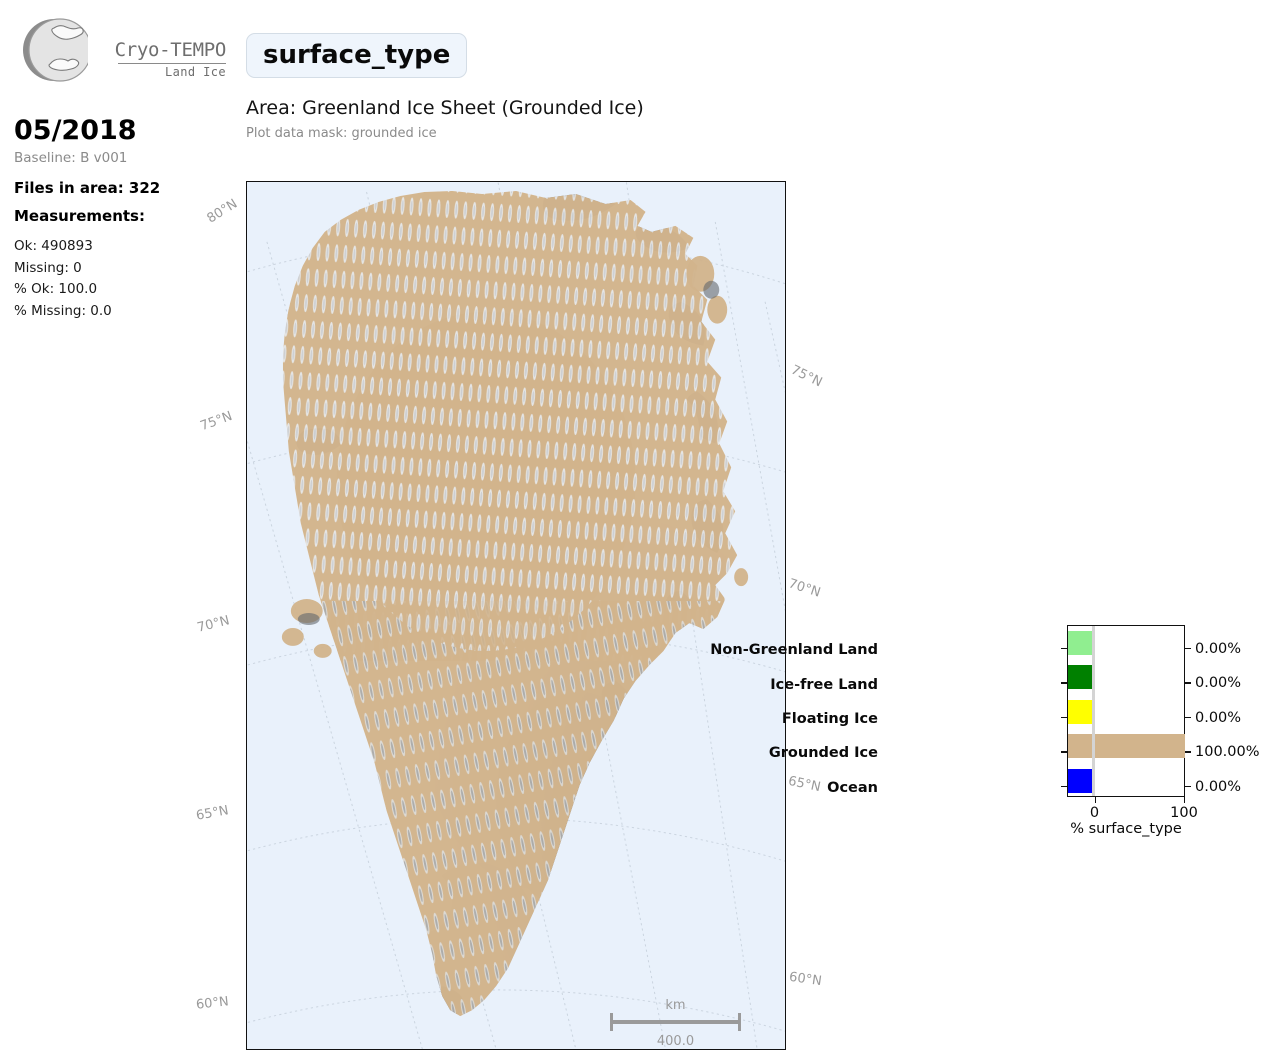 The height and width of the screenshot is (1060, 1272). Describe the element at coordinates (739, 1022) in the screenshot. I see `scalebar-cap-right` at that location.